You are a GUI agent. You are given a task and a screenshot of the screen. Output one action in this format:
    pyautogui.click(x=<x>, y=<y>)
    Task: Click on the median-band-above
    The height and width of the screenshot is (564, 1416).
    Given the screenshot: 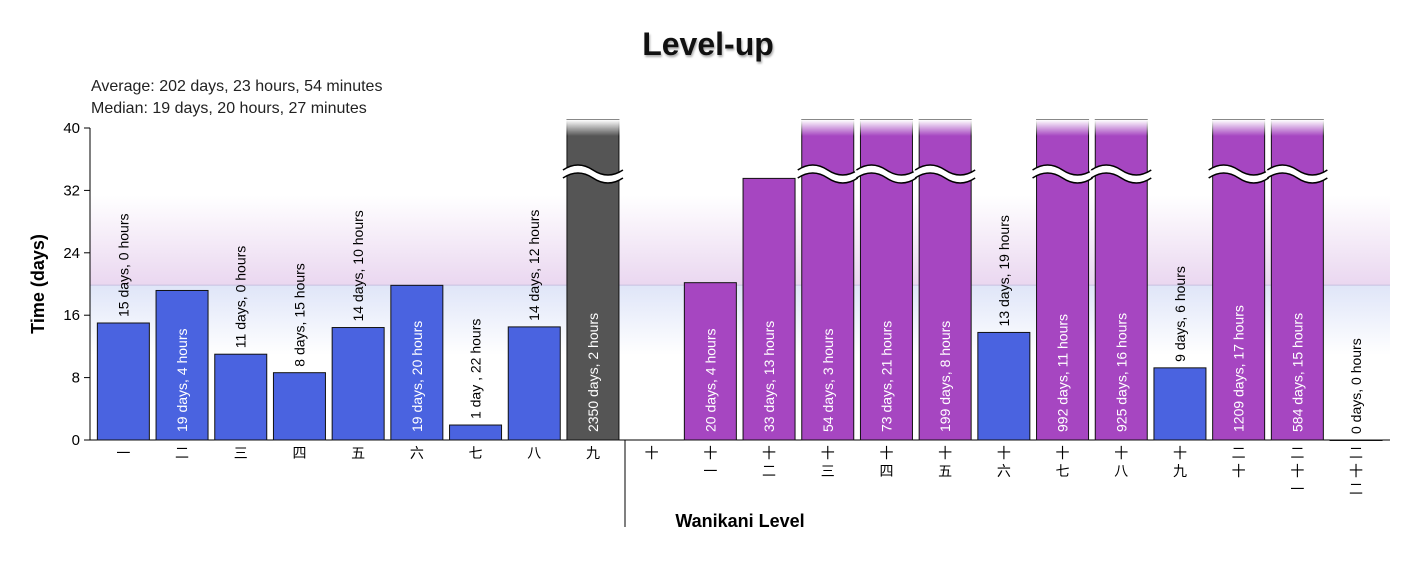 What is the action you would take?
    pyautogui.click(x=740, y=240)
    